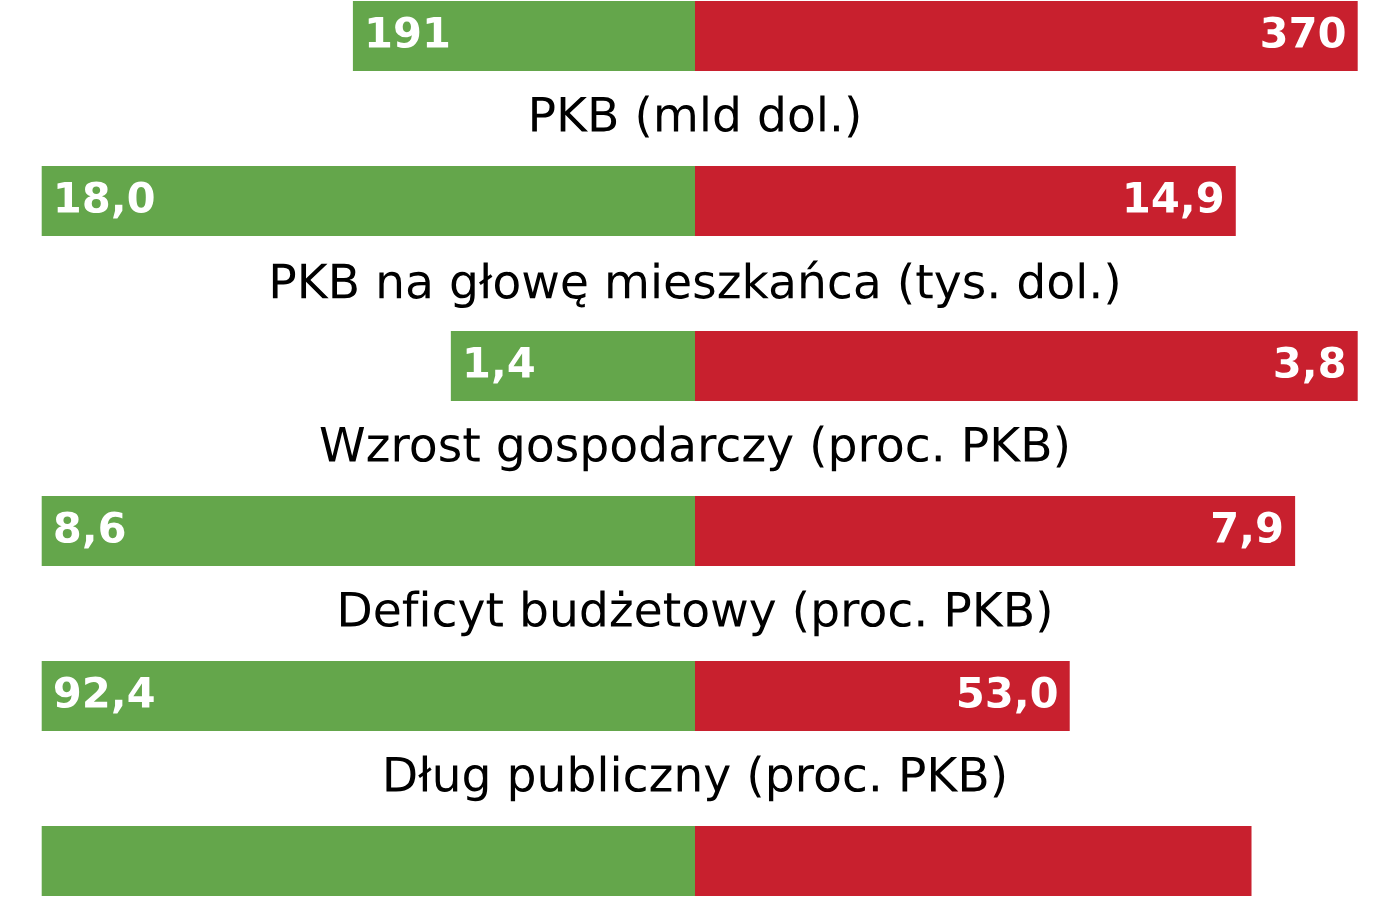  What do you see at coordinates (693, 448) in the screenshot?
I see `x-axis-title: Wzrost gospodarczy (proc. PKB)` at bounding box center [693, 448].